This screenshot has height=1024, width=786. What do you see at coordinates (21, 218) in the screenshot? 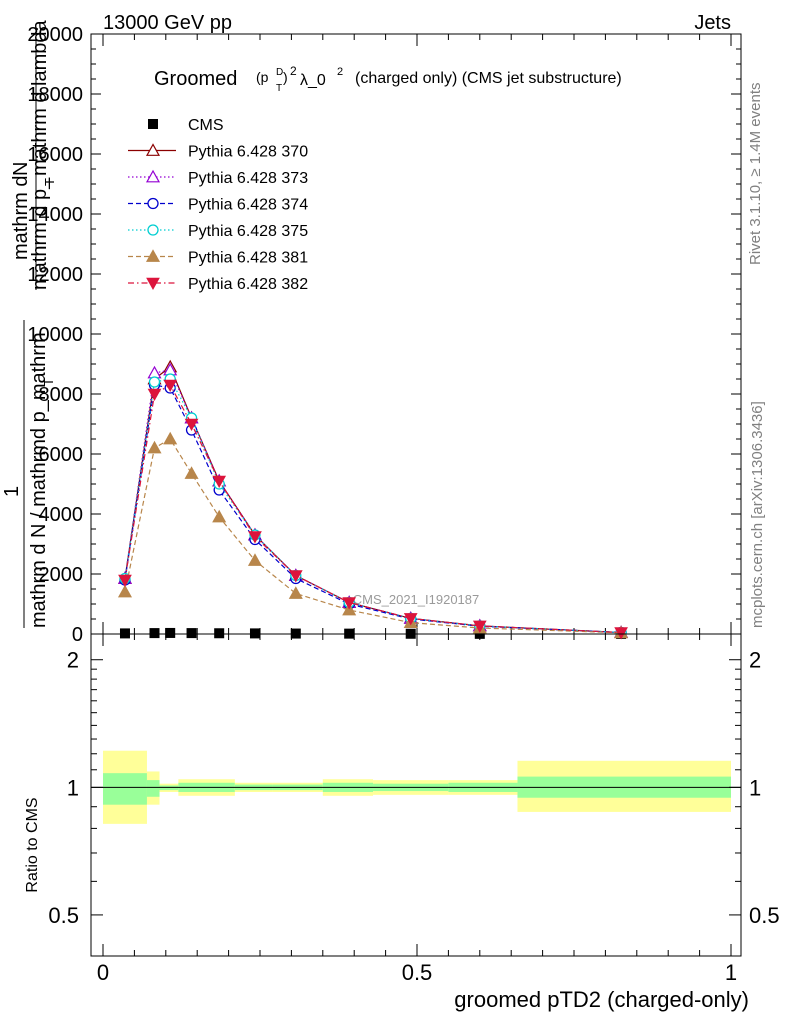
I see `ylabel-top: mathrm d` at bounding box center [21, 218].